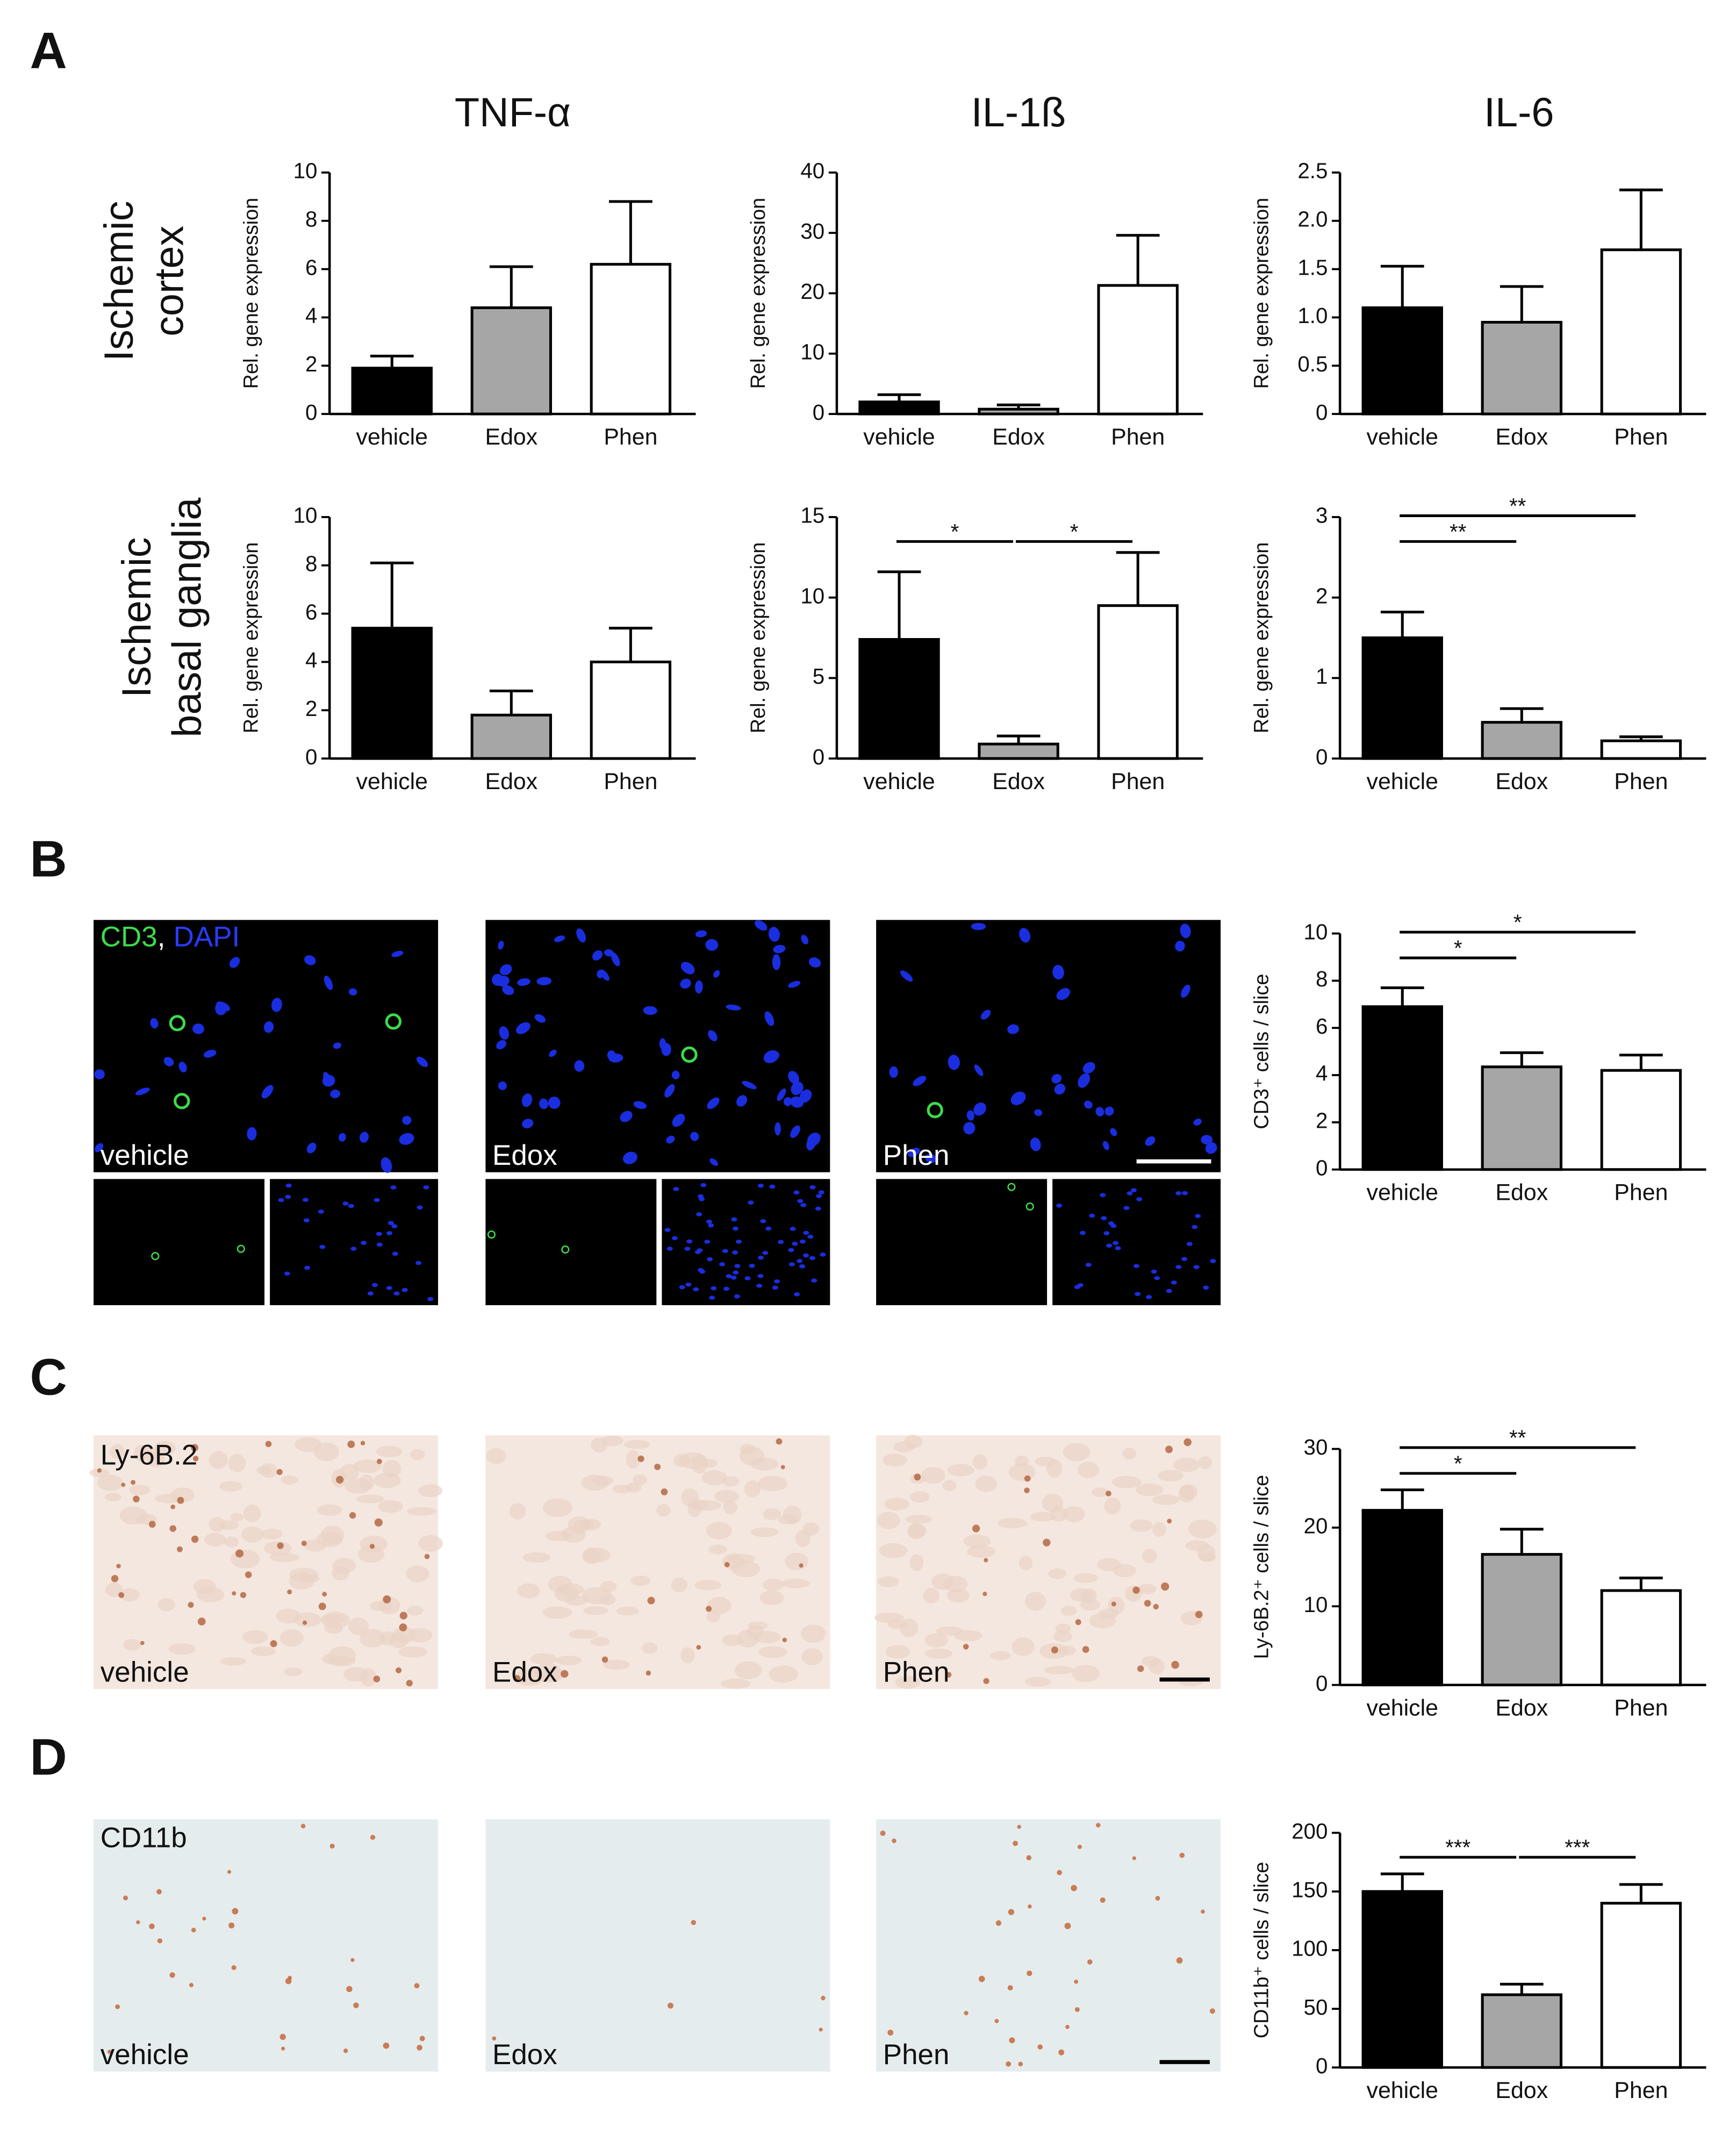  Describe the element at coordinates (812, 171) in the screenshot. I see `y-tick-label: 40` at that location.